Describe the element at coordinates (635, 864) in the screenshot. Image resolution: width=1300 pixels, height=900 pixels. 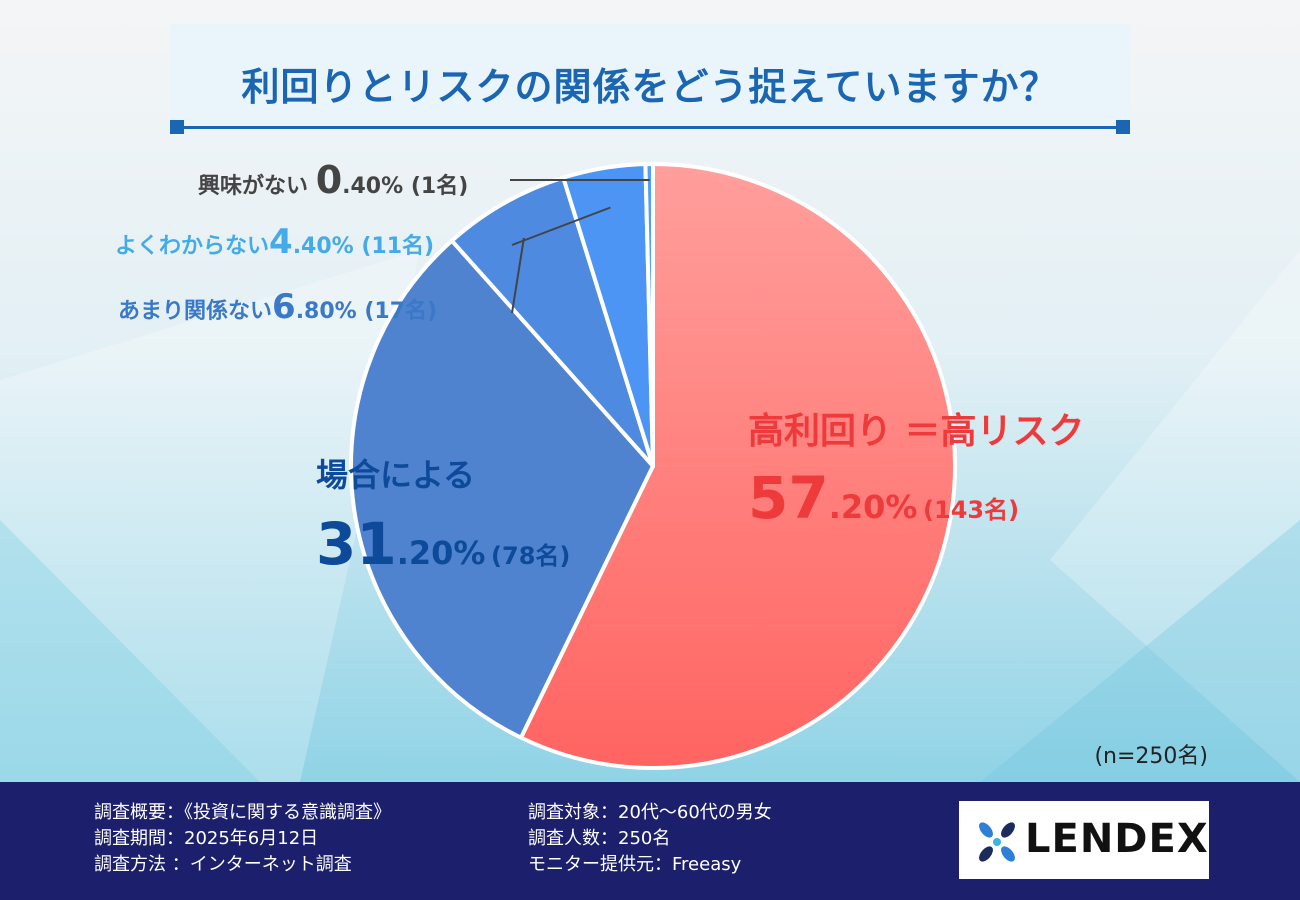
I see `survey-provider: モニター提供元：Freeasy` at that location.